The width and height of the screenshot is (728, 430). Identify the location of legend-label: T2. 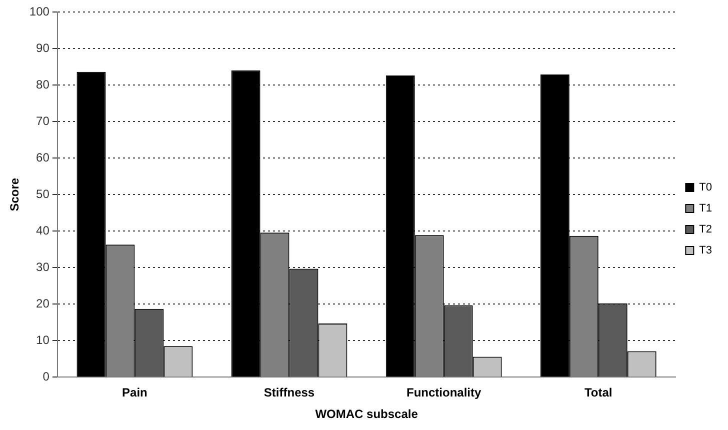
(705, 230).